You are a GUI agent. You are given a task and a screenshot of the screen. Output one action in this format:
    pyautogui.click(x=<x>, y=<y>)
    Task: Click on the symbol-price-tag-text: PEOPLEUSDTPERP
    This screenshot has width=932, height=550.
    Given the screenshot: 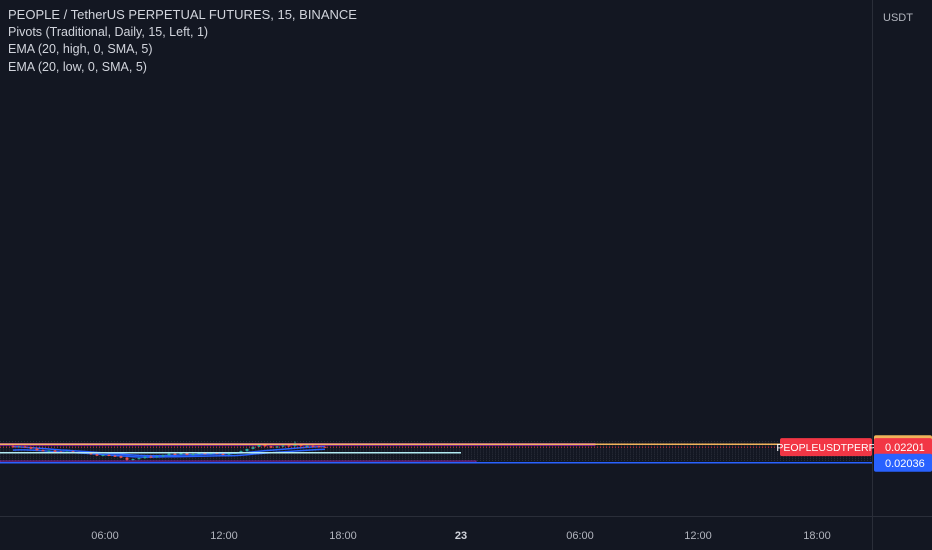 What is the action you would take?
    pyautogui.click(x=825, y=448)
    